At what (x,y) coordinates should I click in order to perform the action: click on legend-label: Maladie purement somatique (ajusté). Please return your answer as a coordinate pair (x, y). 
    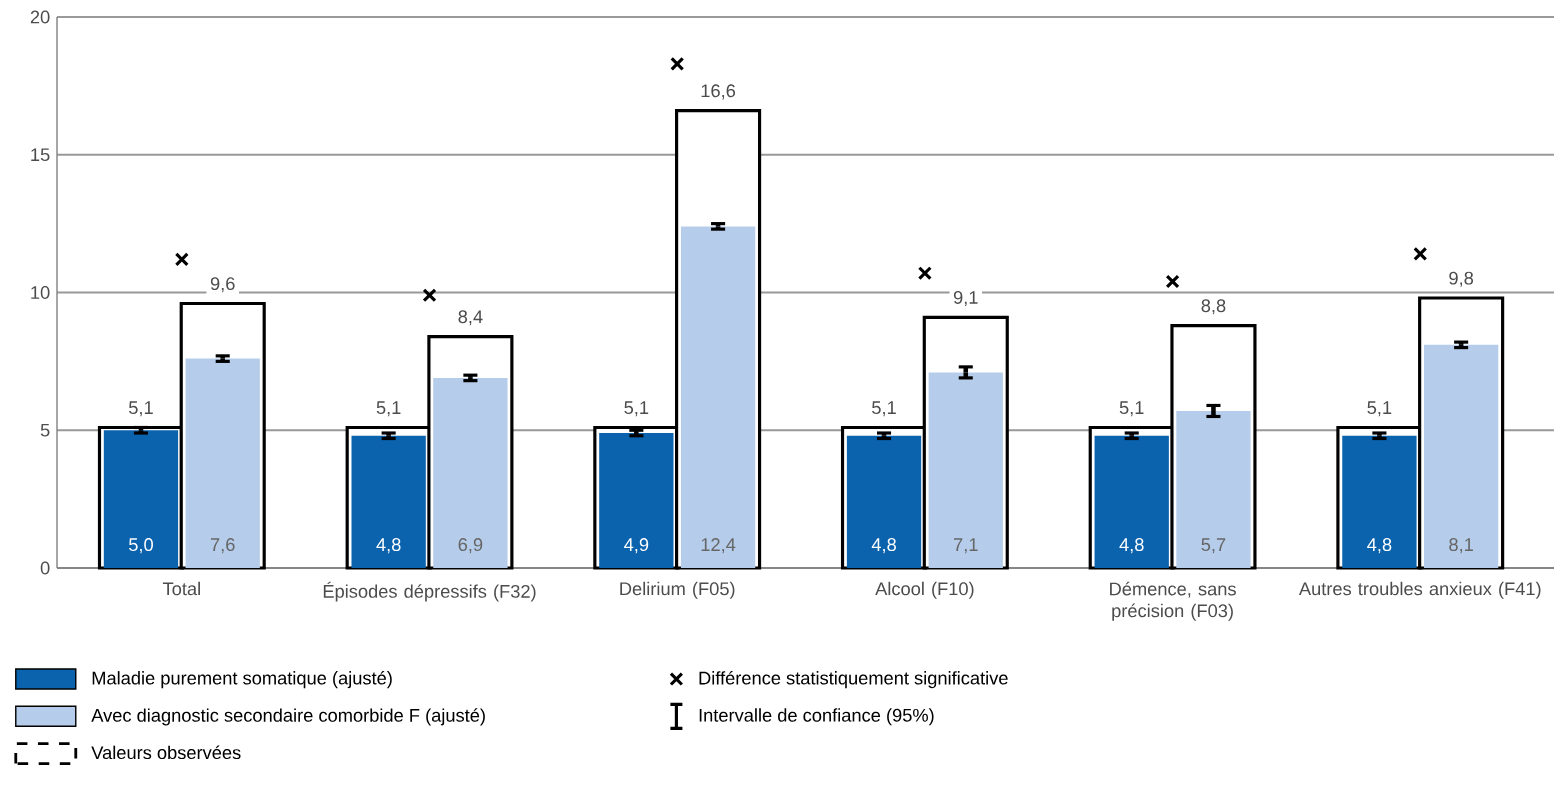
    Looking at the image, I should click on (242, 679).